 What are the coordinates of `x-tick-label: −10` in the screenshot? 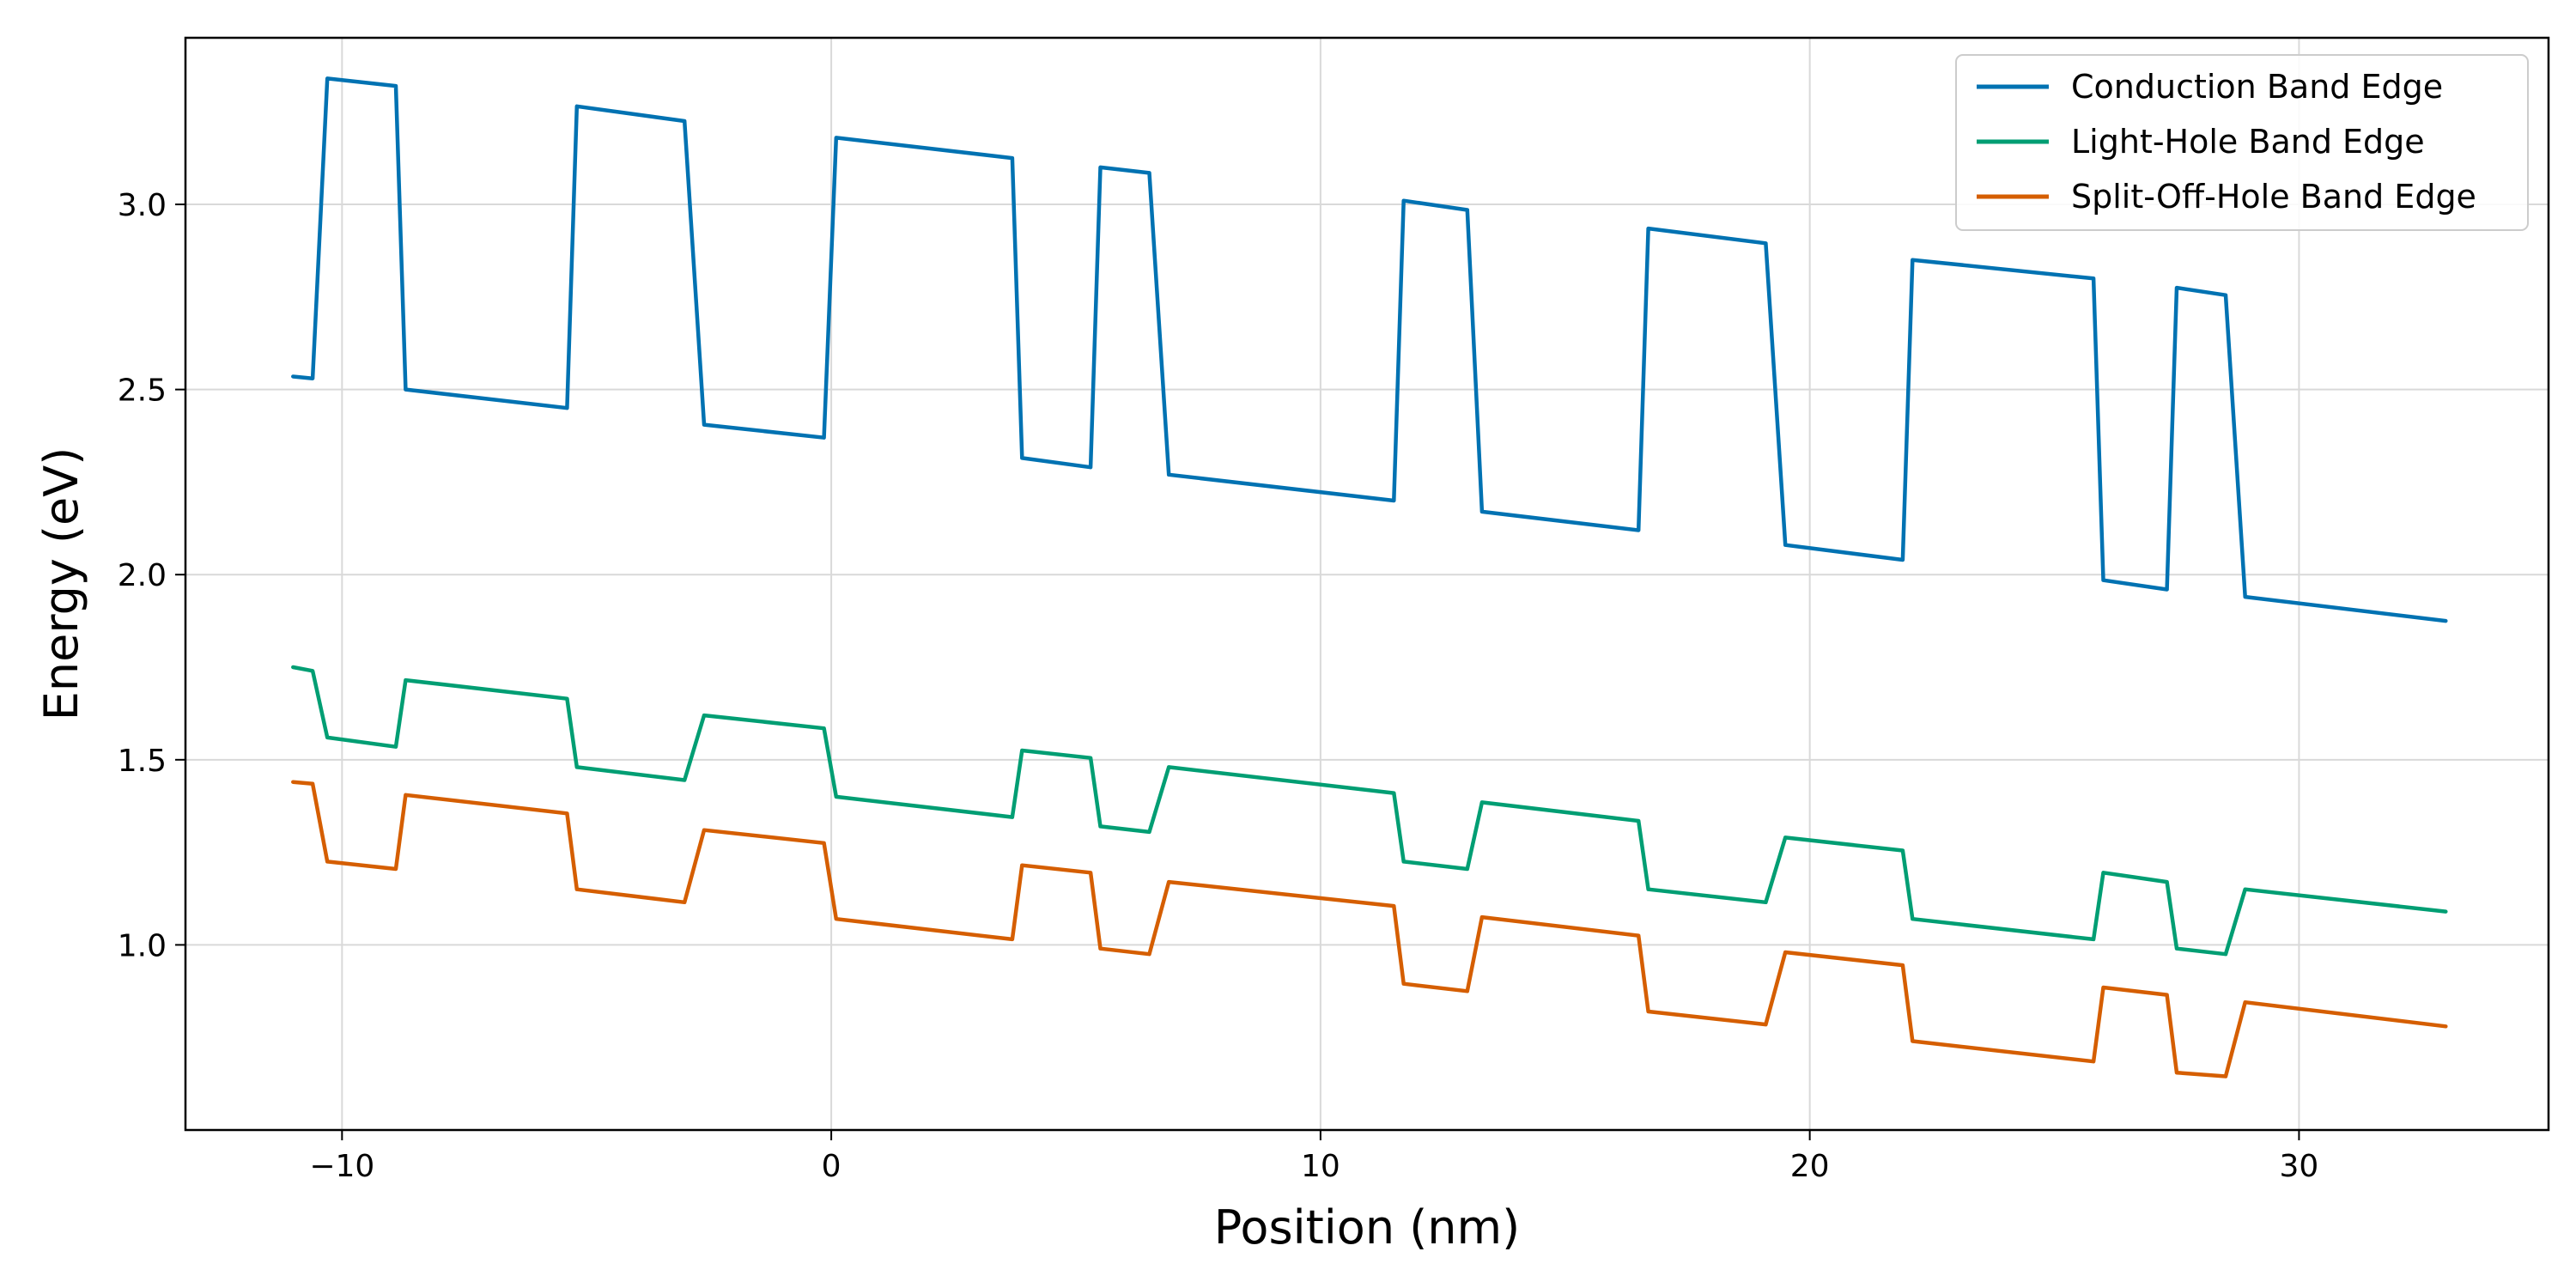 It's located at (342, 1166).